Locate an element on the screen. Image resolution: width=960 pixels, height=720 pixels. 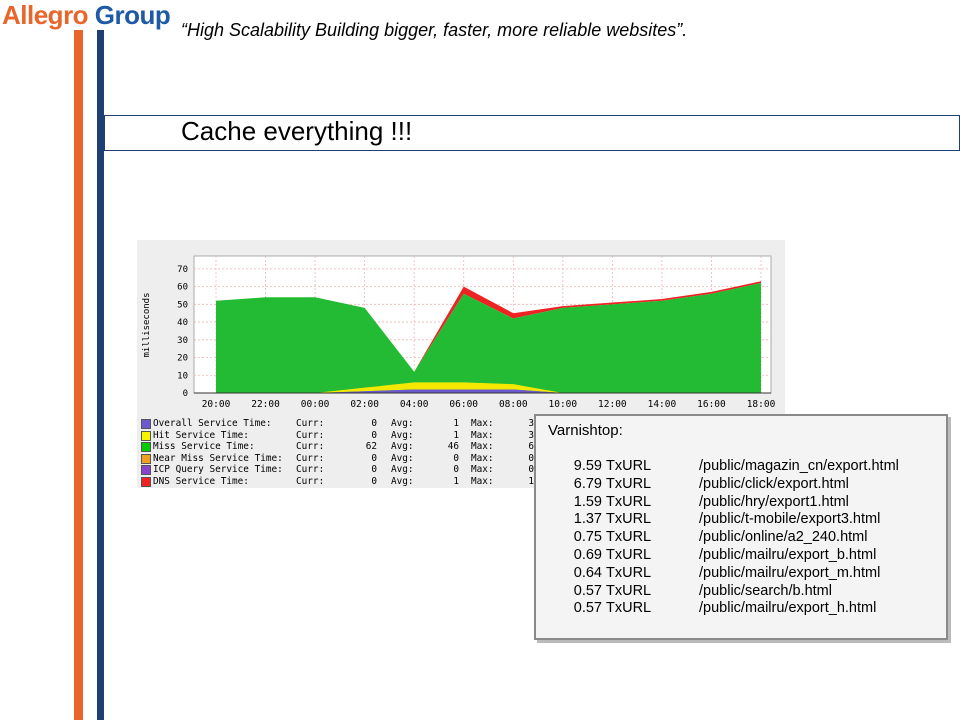
varnishtop-row: 9.59 TxURL/public/magazin_cn/export.html is located at coordinates (727, 467).